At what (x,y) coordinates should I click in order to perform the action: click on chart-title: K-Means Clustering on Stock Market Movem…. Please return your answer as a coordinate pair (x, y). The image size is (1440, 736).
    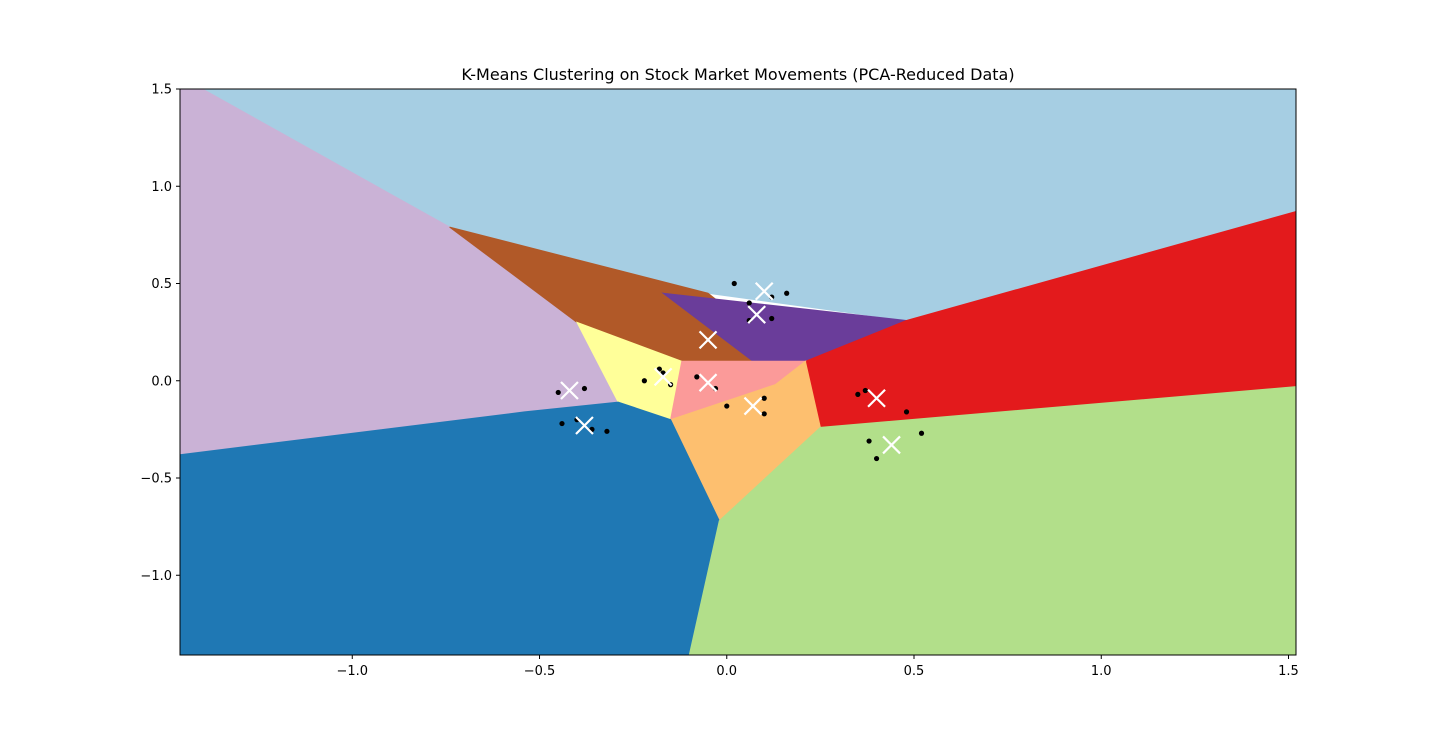
    Looking at the image, I should click on (737, 74).